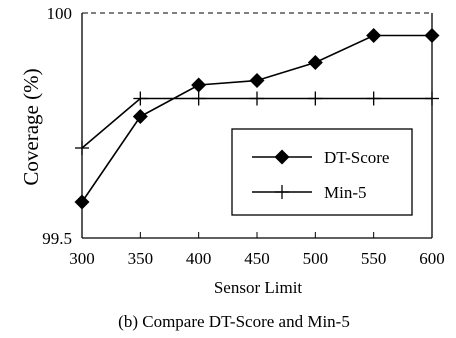  I want to click on legend: DT-Score Min-5, so click(322, 172).